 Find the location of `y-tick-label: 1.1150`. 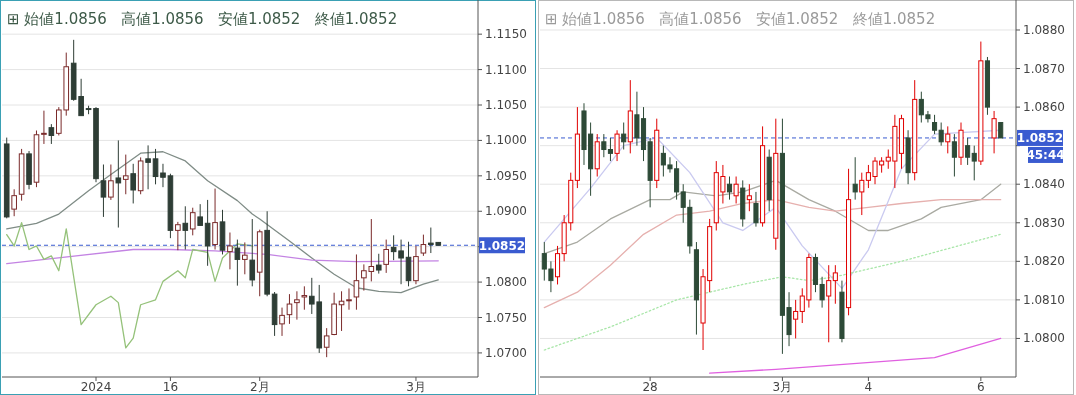

y-tick-label: 1.1150 is located at coordinates (506, 34).